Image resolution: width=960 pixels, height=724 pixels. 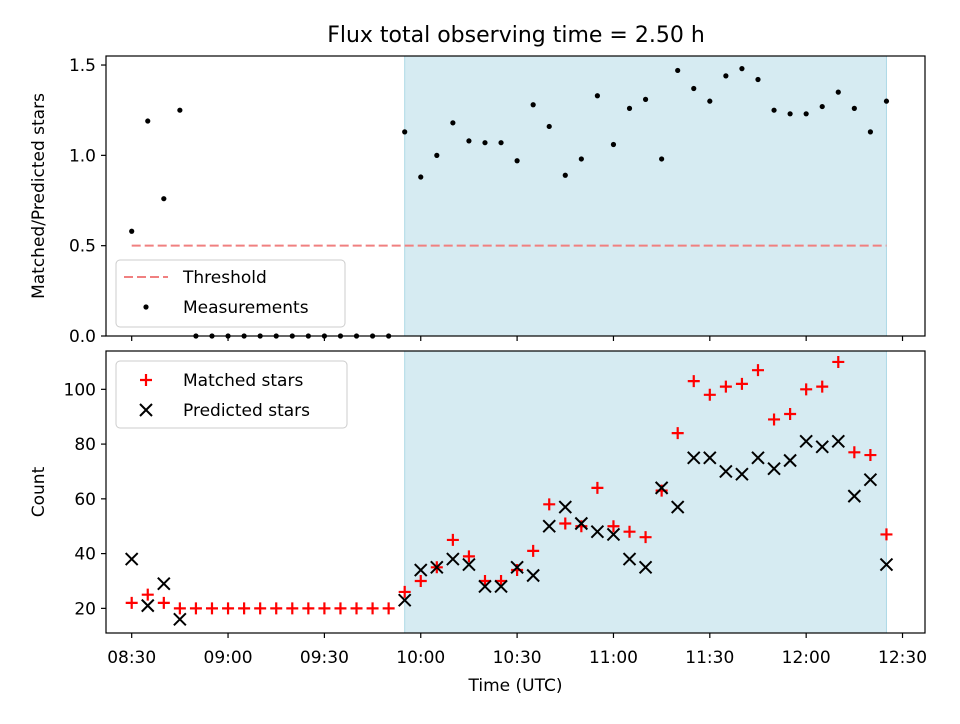 I want to click on legend: Matched stars Predicted stars, so click(x=231, y=394).